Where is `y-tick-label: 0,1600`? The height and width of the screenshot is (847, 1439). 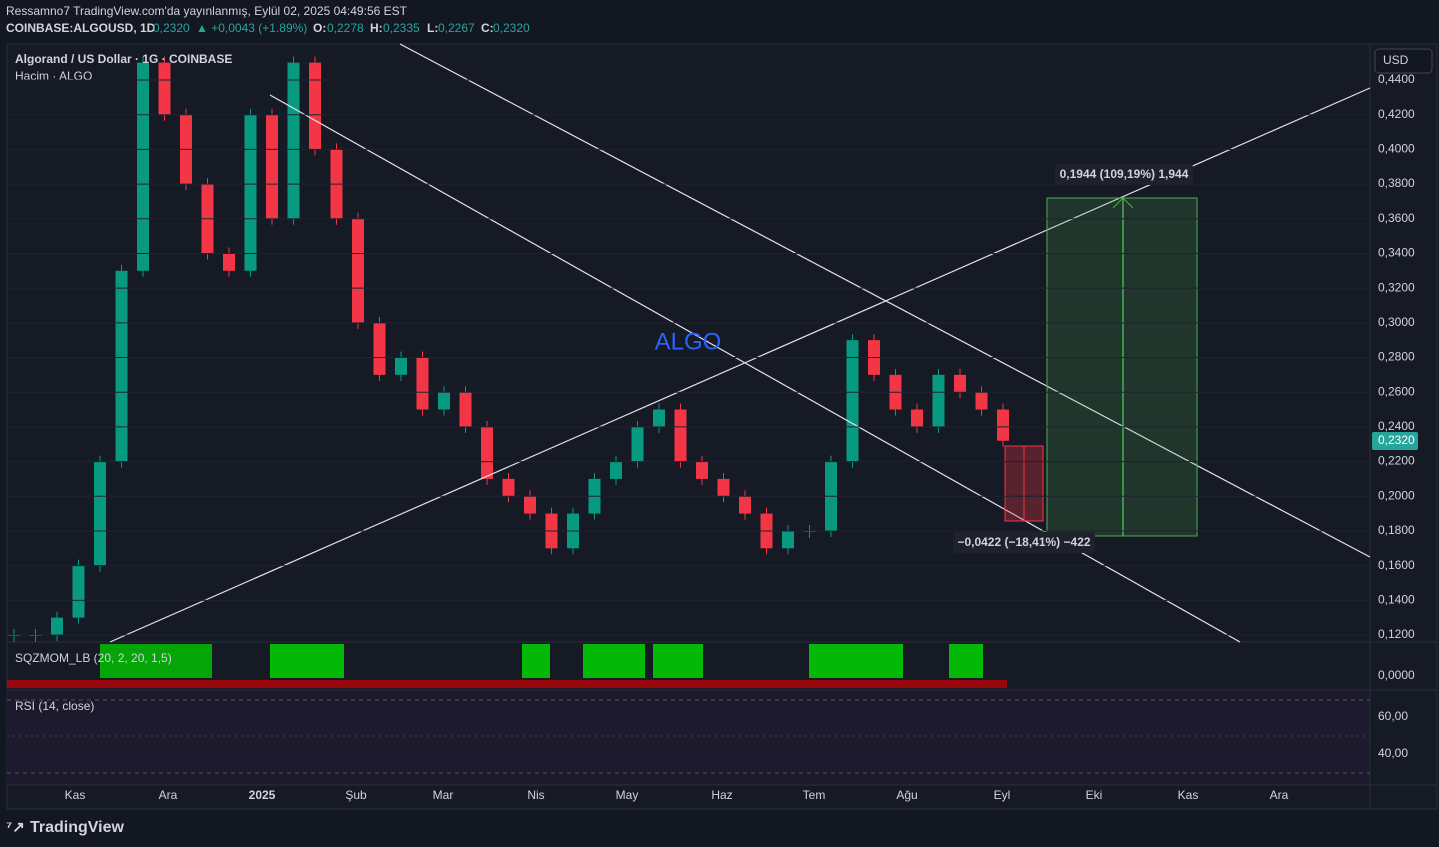 y-tick-label: 0,1600 is located at coordinates (1396, 565).